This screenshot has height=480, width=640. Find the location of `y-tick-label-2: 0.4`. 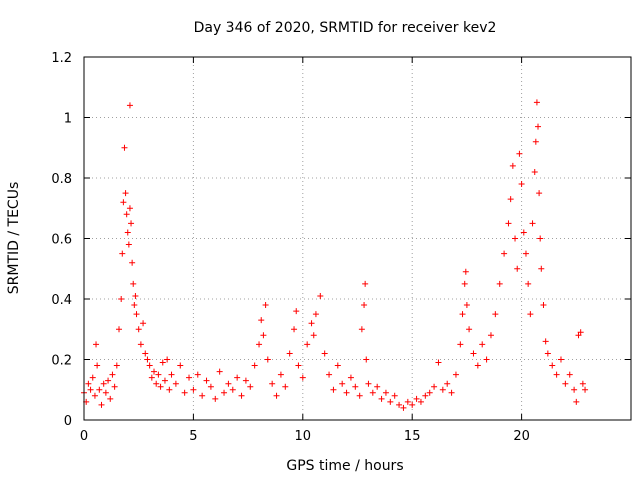

y-tick-label-2: 0.4 is located at coordinates (61, 300).